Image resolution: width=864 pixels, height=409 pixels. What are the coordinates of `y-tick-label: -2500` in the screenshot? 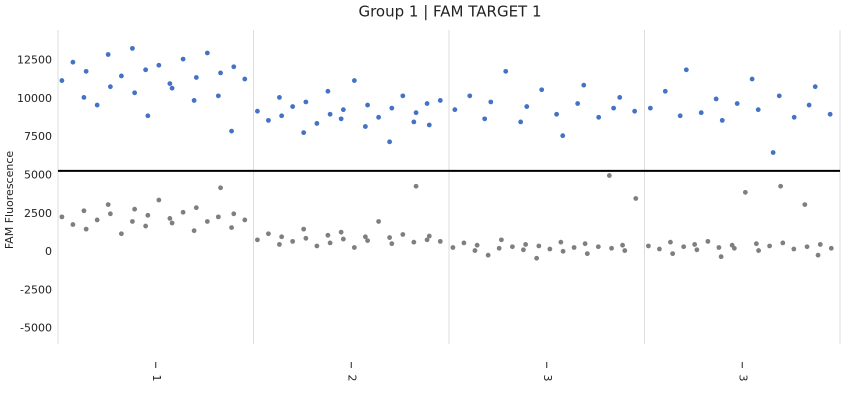 It's located at (36, 289).